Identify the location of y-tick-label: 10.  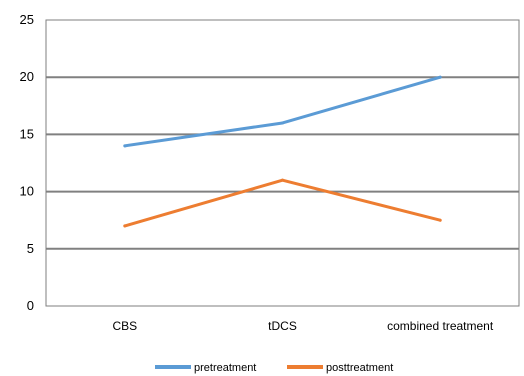
(27, 191).